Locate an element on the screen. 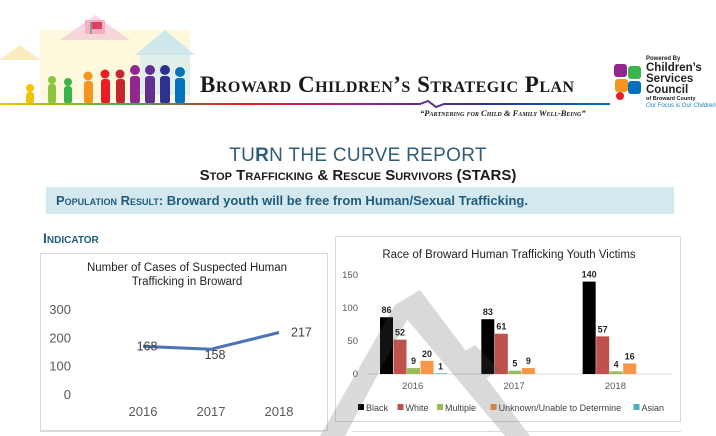 The height and width of the screenshot is (436, 716). line-series is located at coordinates (211, 341).